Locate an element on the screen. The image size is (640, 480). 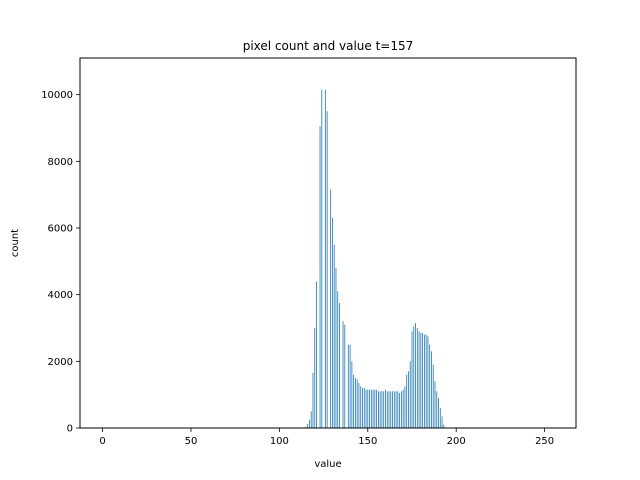
chart-title: pixel count and value t=157 is located at coordinates (328, 46).